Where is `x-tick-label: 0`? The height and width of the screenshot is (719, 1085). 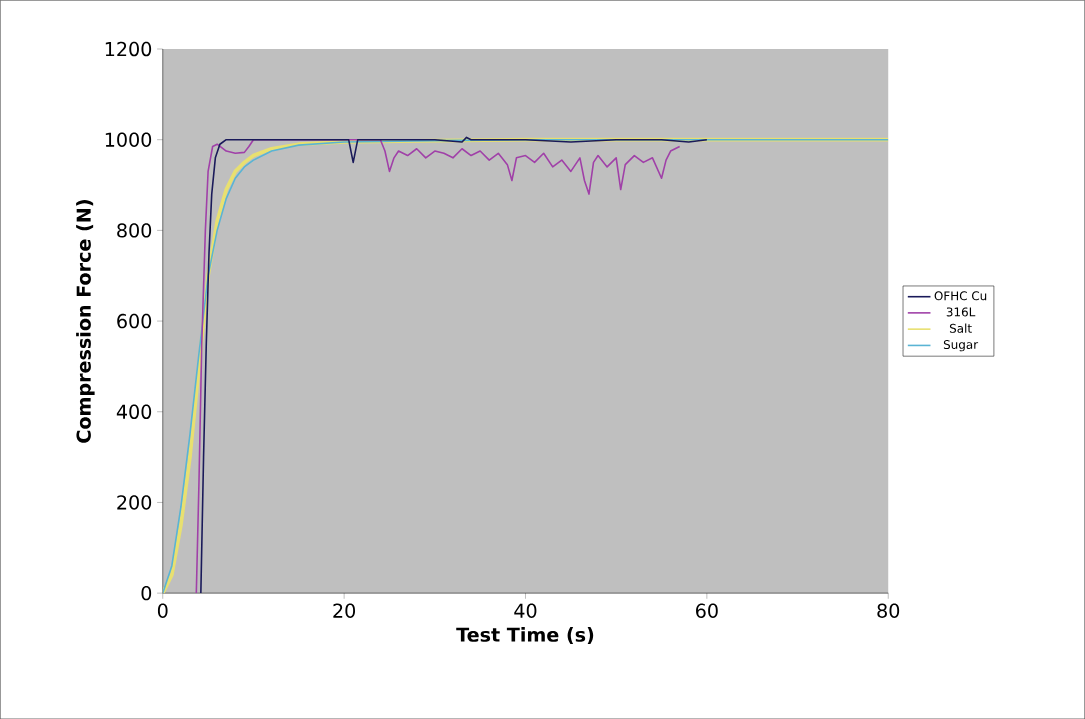
x-tick-label: 0 is located at coordinates (162, 610).